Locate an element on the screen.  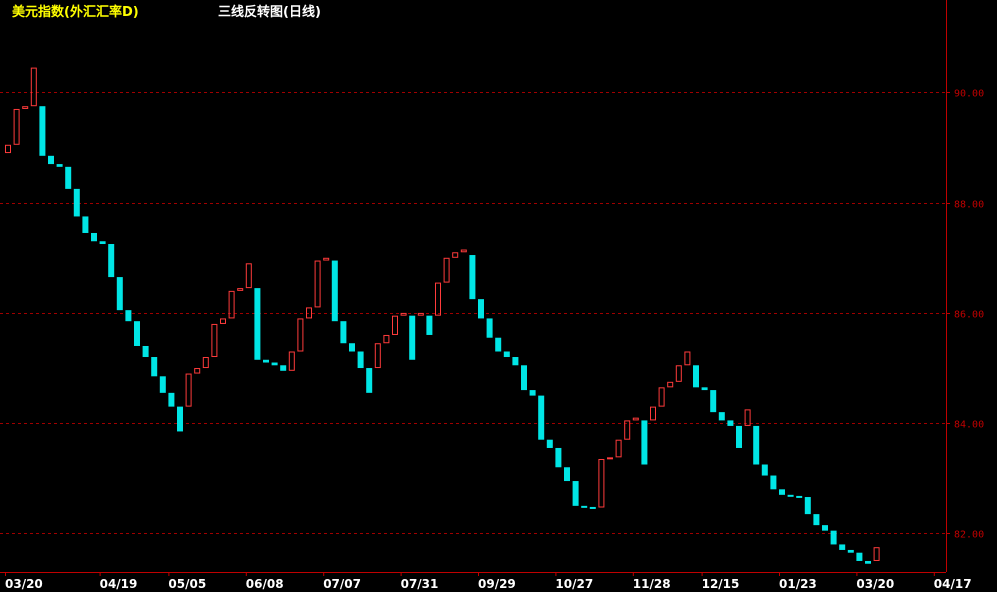
x-tick-label: 07/07 is located at coordinates (342, 584).